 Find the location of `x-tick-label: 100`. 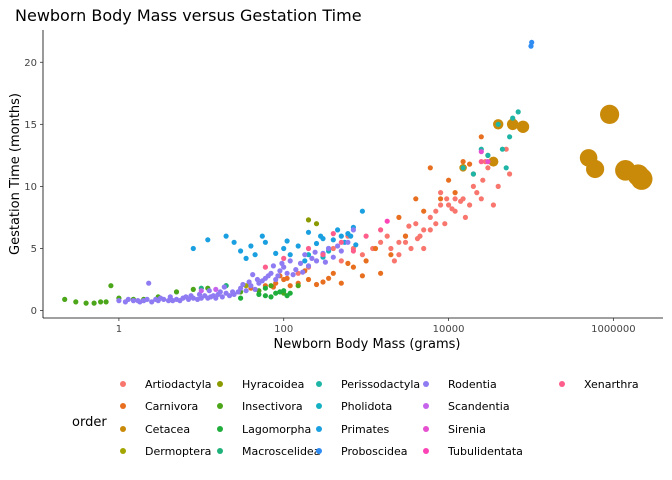

x-tick-label: 100 is located at coordinates (283, 329).